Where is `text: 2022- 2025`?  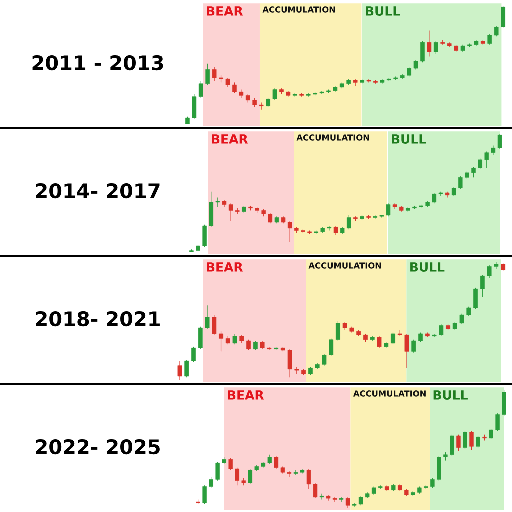
text: 2022- 2025 is located at coordinates (98, 447).